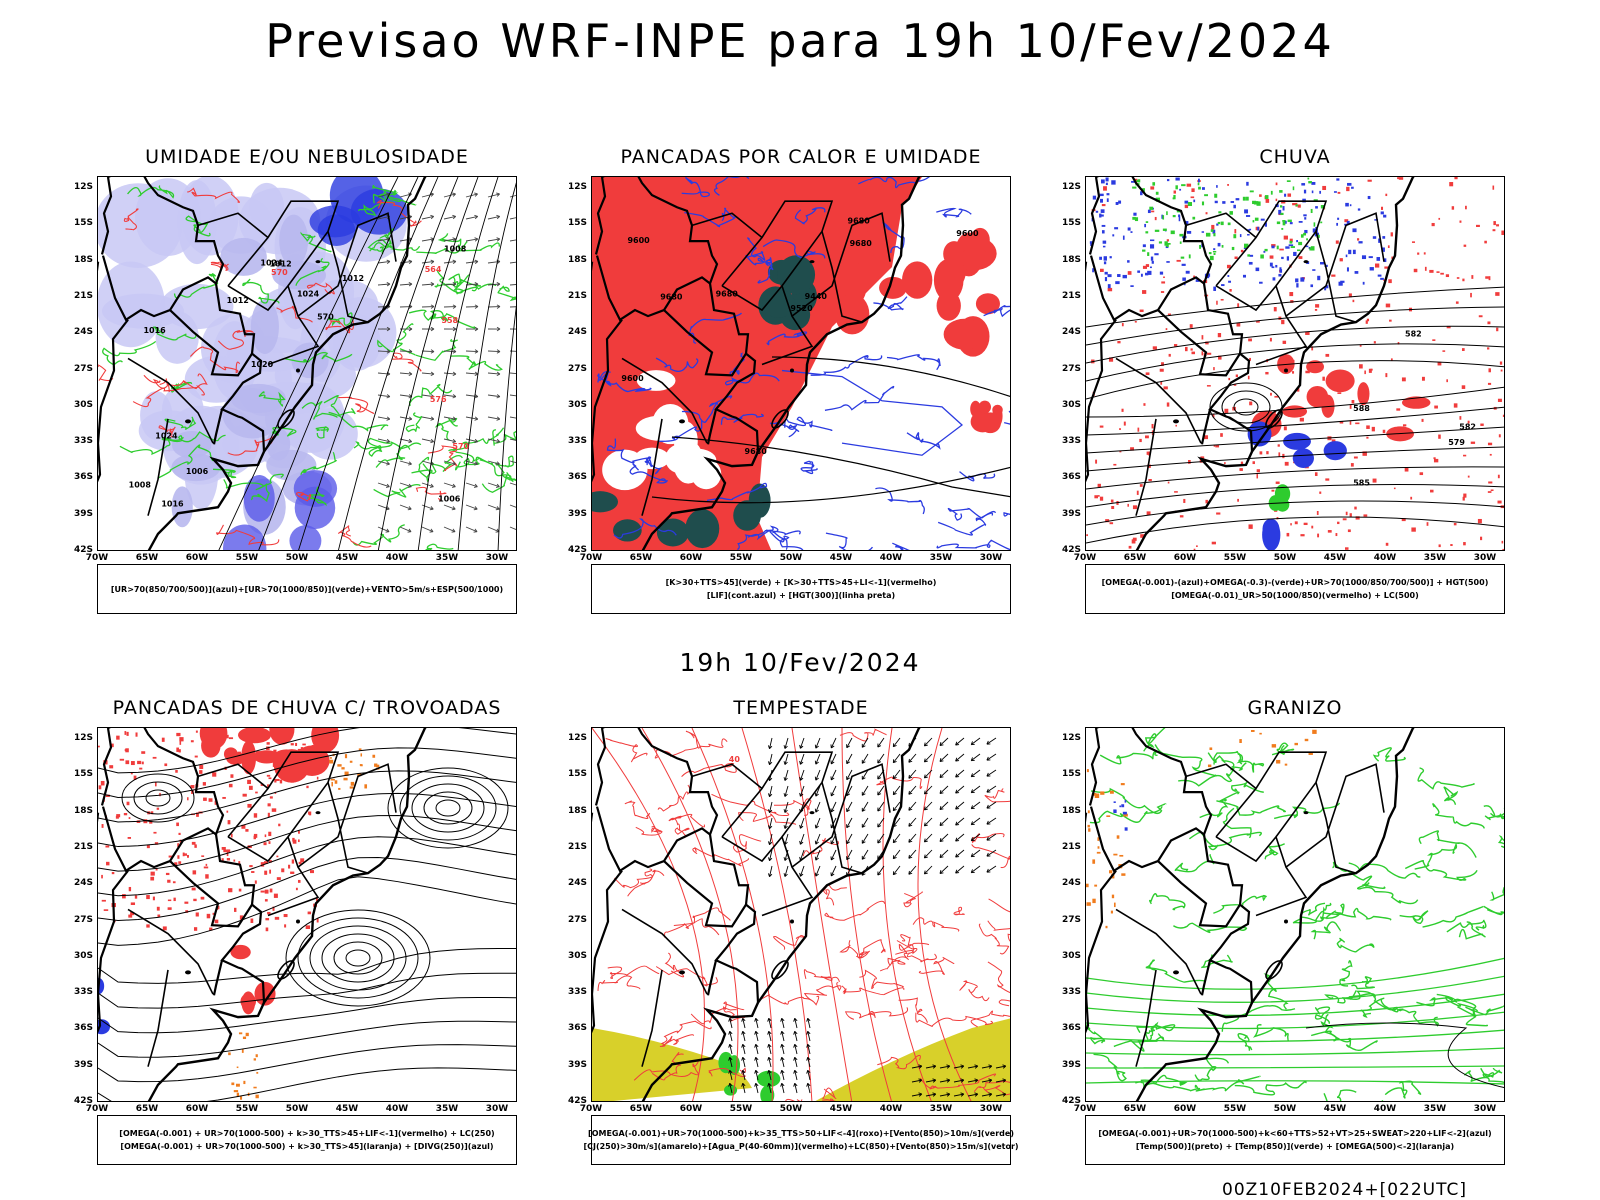 This screenshot has height=1200, width=1600. What do you see at coordinates (577, 1028) in the screenshot?
I see `lat-tick-label: 36S` at bounding box center [577, 1028].